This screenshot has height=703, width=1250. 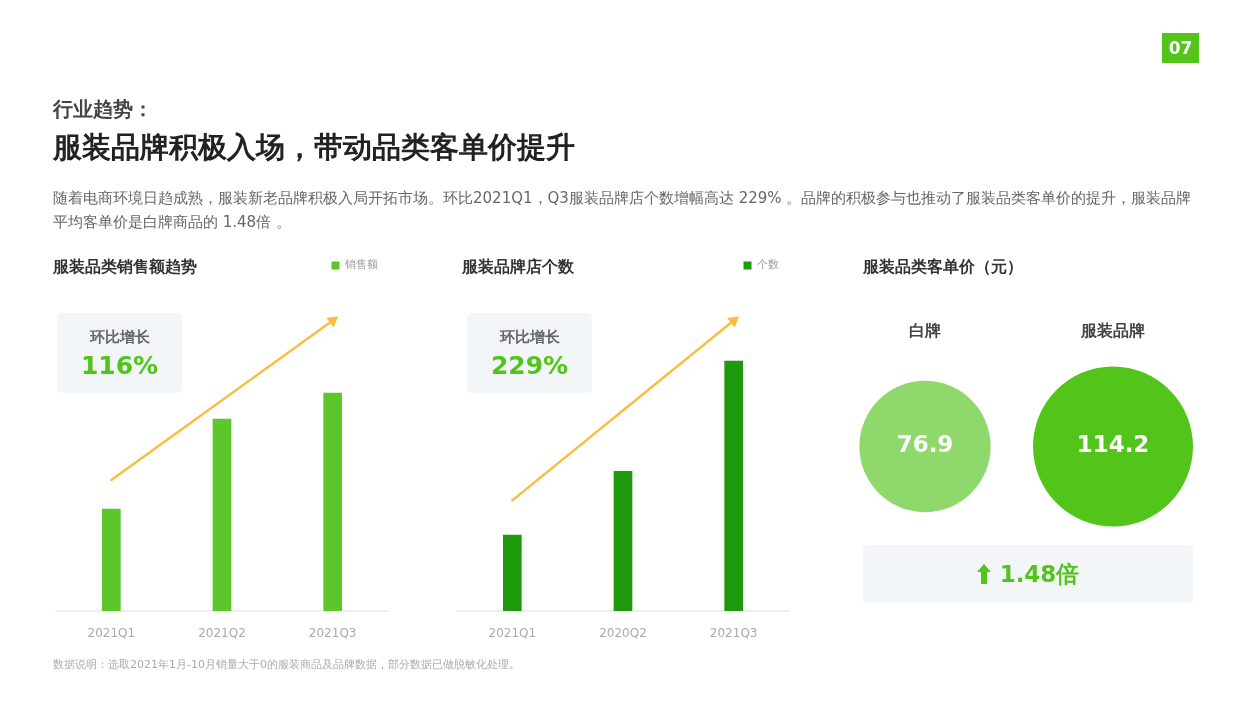 I want to click on chart-title: 服装品牌店个数, so click(x=518, y=266).